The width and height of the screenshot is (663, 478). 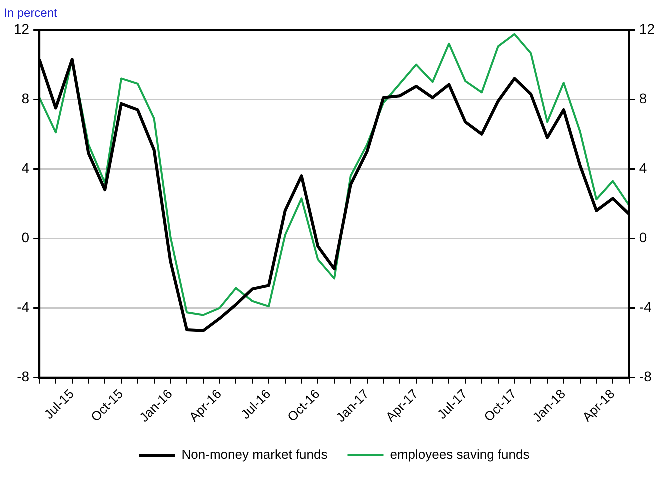 I want to click on y-axis-title: In percent, so click(x=31, y=13).